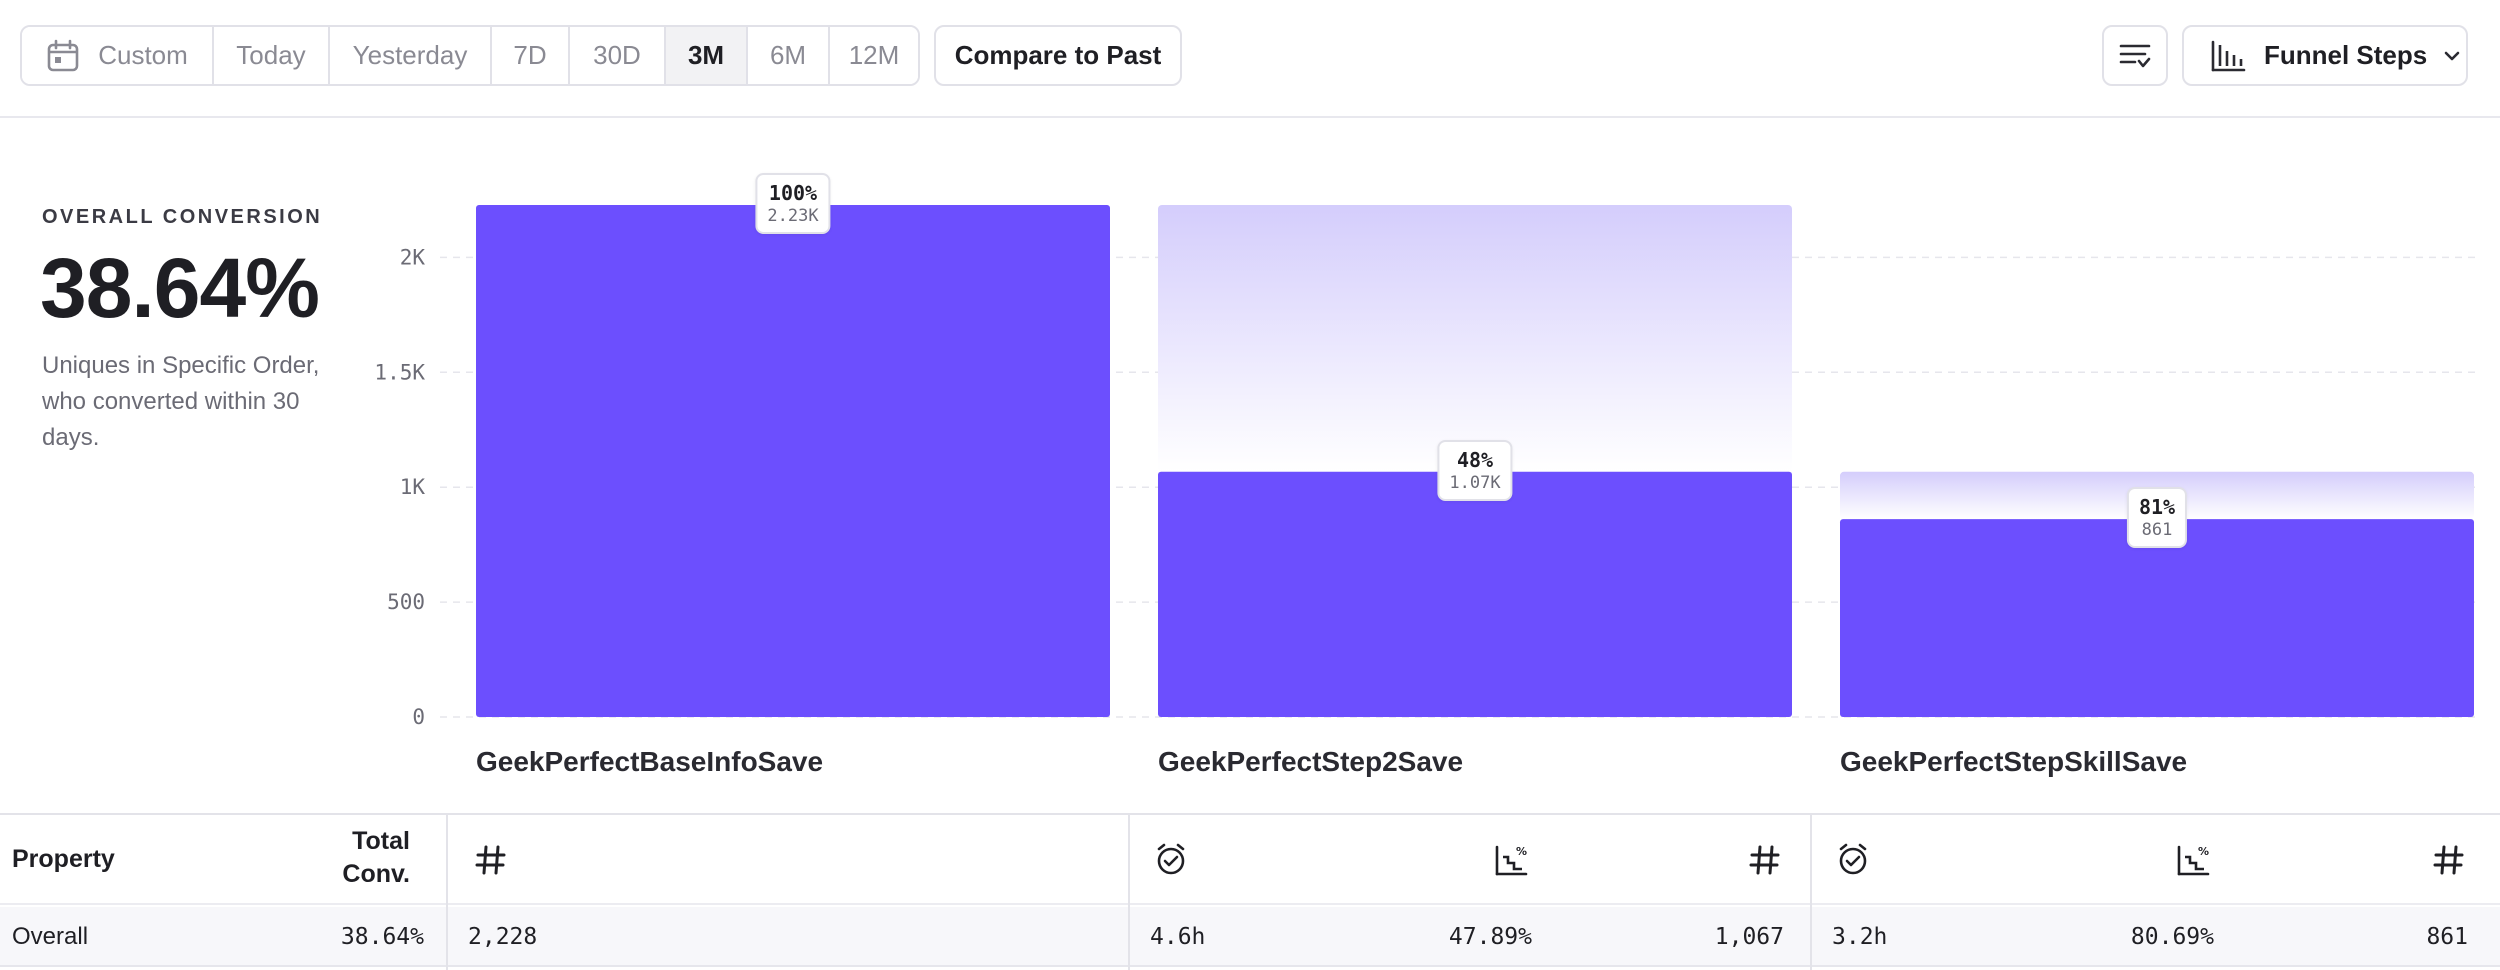  I want to click on date-range-6m-label: 6M, so click(788, 55).